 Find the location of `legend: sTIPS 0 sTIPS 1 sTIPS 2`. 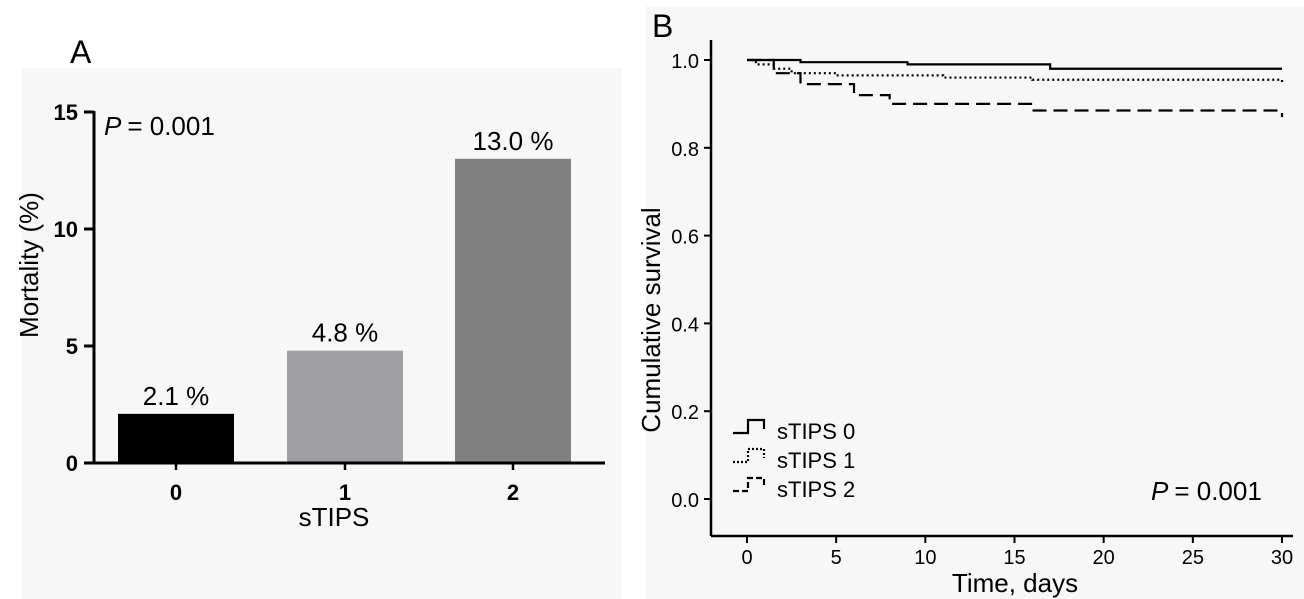

legend: sTIPS 0 sTIPS 1 sTIPS 2 is located at coordinates (794, 460).